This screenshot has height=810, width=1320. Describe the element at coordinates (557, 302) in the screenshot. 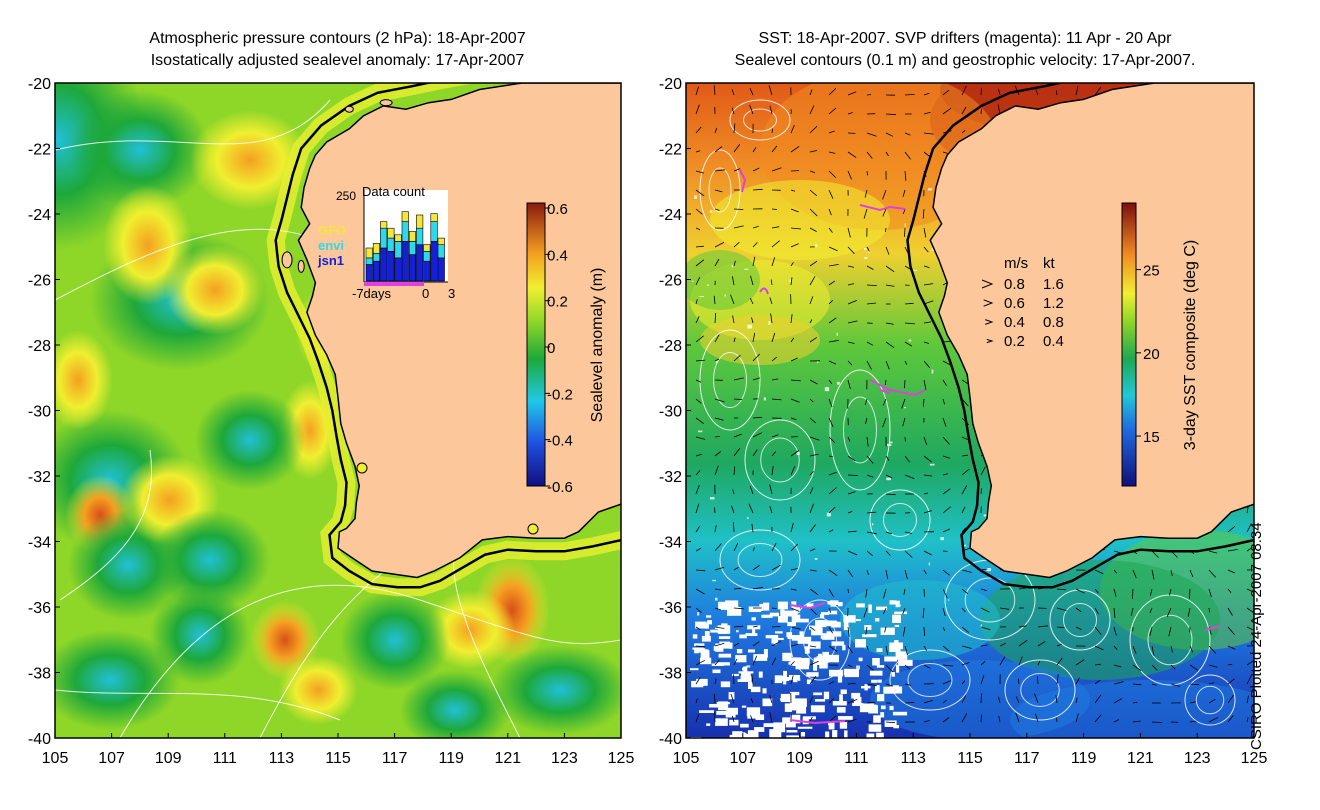

I see `sla-tick-label: 0.2` at that location.